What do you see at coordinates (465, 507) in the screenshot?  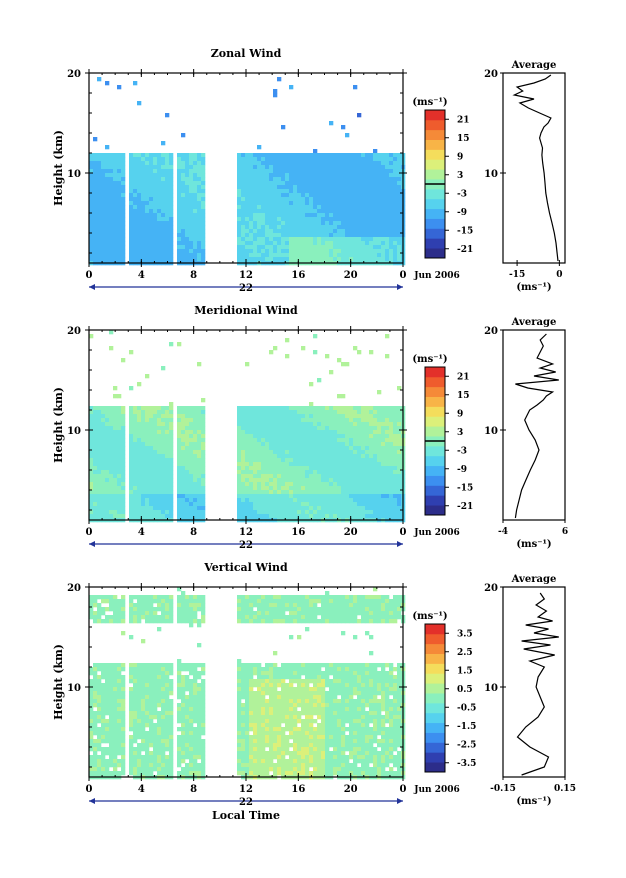 I see `colorbar-tick-label: -21` at bounding box center [465, 507].